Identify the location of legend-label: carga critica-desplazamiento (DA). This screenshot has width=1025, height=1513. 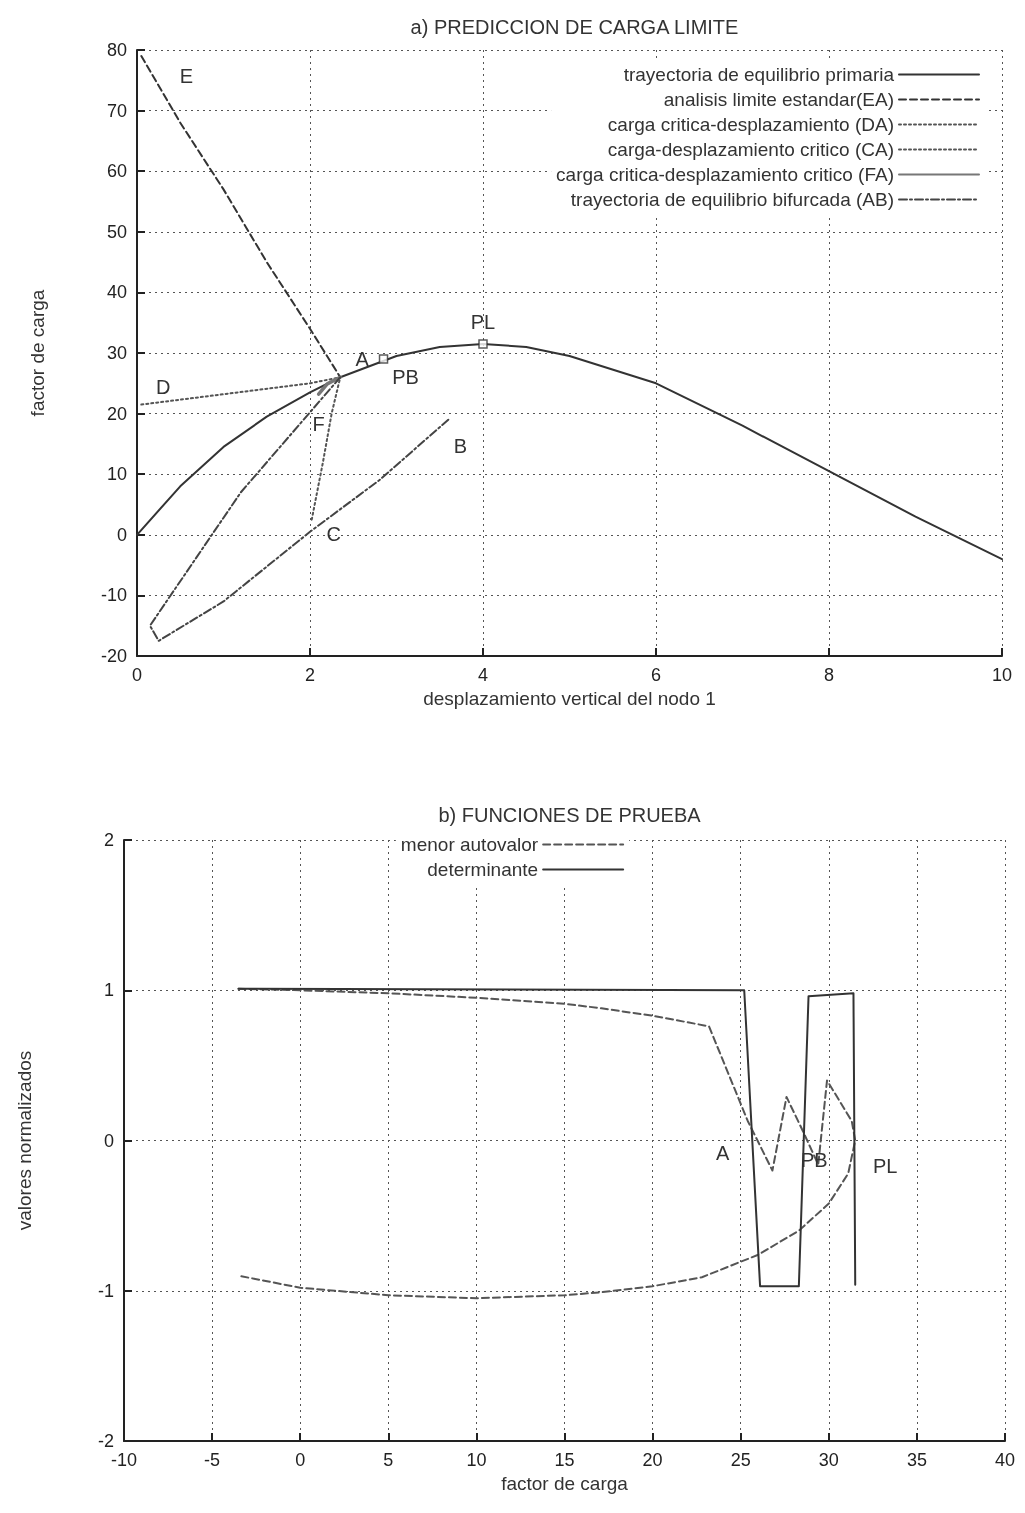
(750, 124).